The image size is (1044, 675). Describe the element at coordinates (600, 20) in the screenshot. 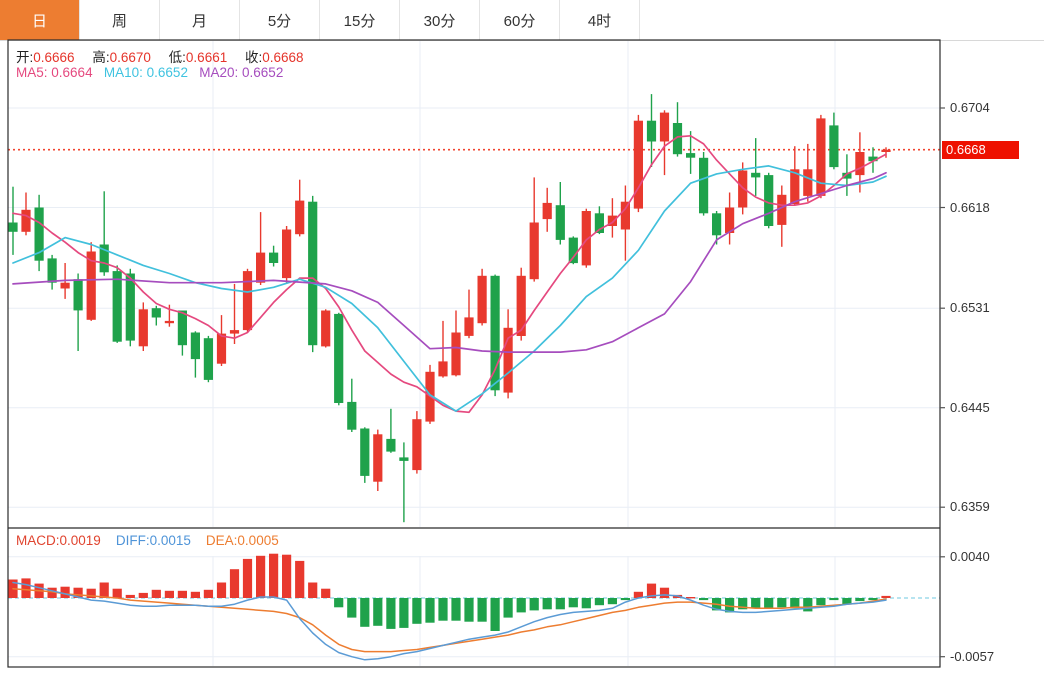

I see `tab-4hour: 4时` at that location.